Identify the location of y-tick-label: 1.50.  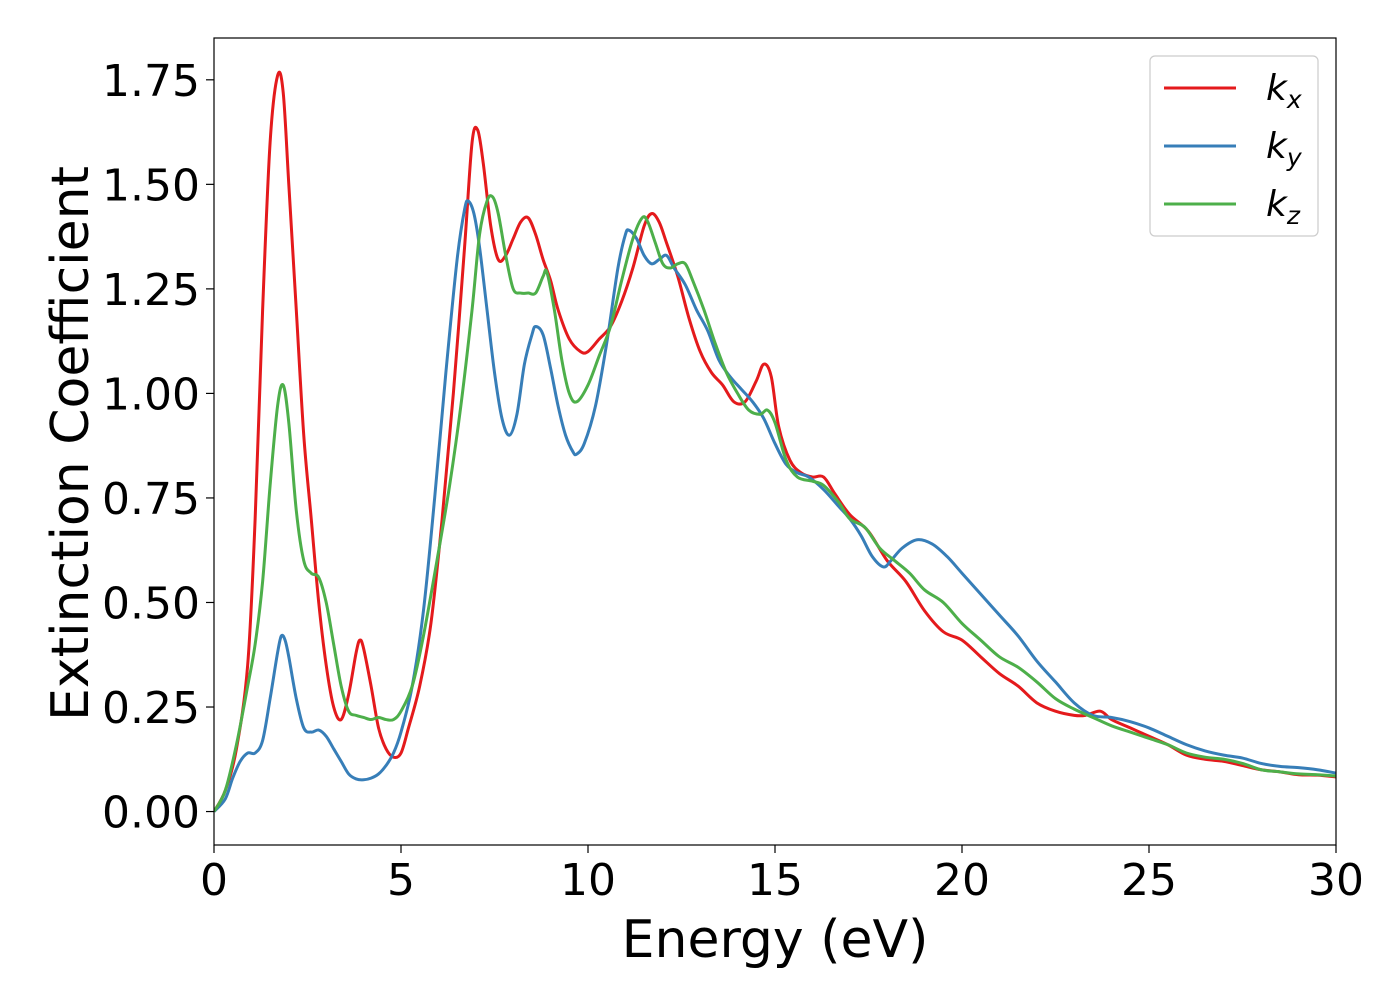
(151, 185).